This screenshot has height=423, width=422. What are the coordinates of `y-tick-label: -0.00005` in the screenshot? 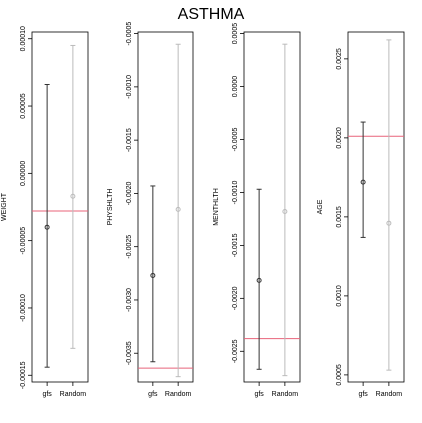 It's located at (23, 241).